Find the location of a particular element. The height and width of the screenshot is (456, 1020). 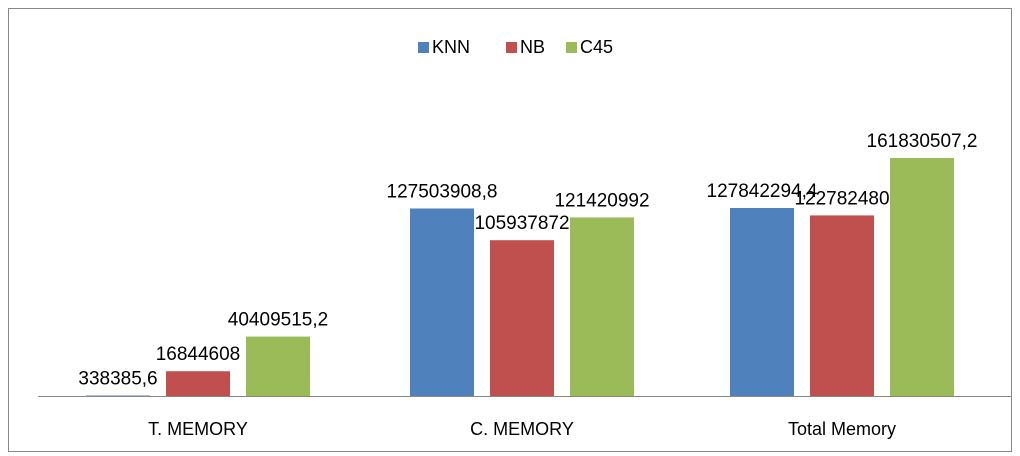

data-label: 40409515,2 is located at coordinates (278, 320).